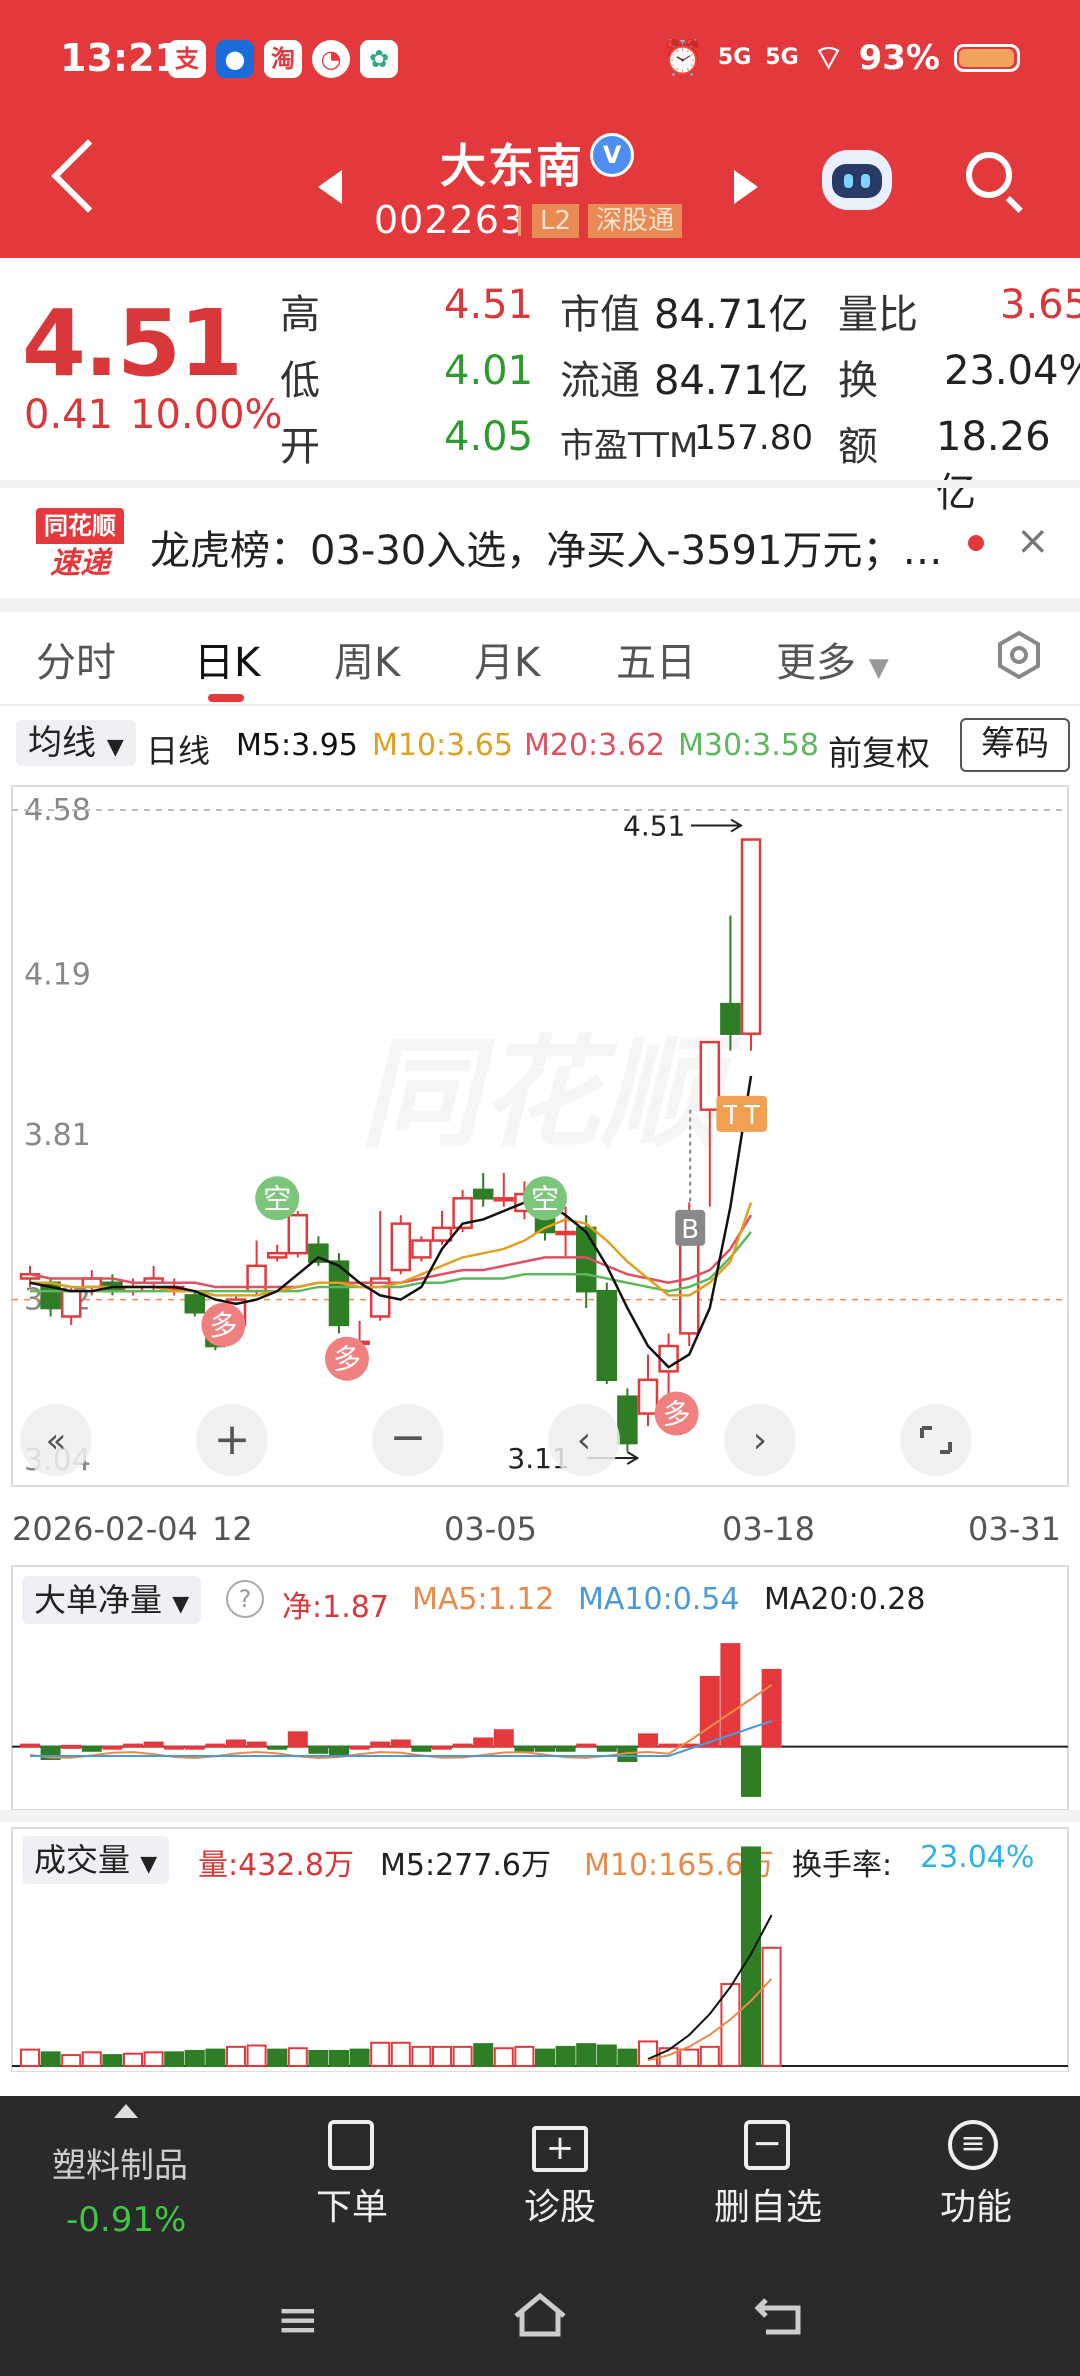  Describe the element at coordinates (56, 1440) in the screenshot. I see `zoom-out-button: «` at that location.